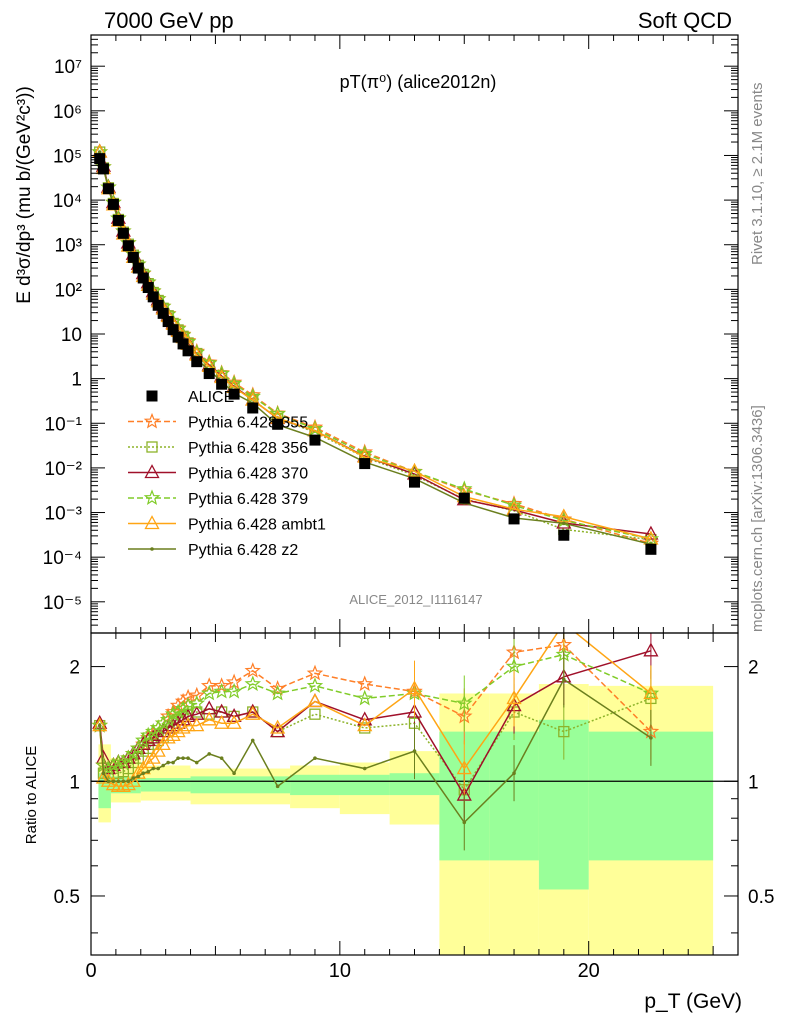 This screenshot has height=1024, width=786. I want to click on ratio-axis-label: Ratio to ALICE, so click(31, 795).